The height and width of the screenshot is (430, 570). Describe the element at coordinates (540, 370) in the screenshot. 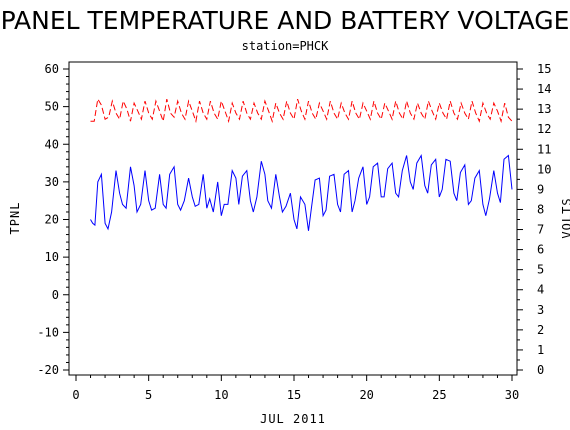

I see `right-tick-label: 0` at that location.